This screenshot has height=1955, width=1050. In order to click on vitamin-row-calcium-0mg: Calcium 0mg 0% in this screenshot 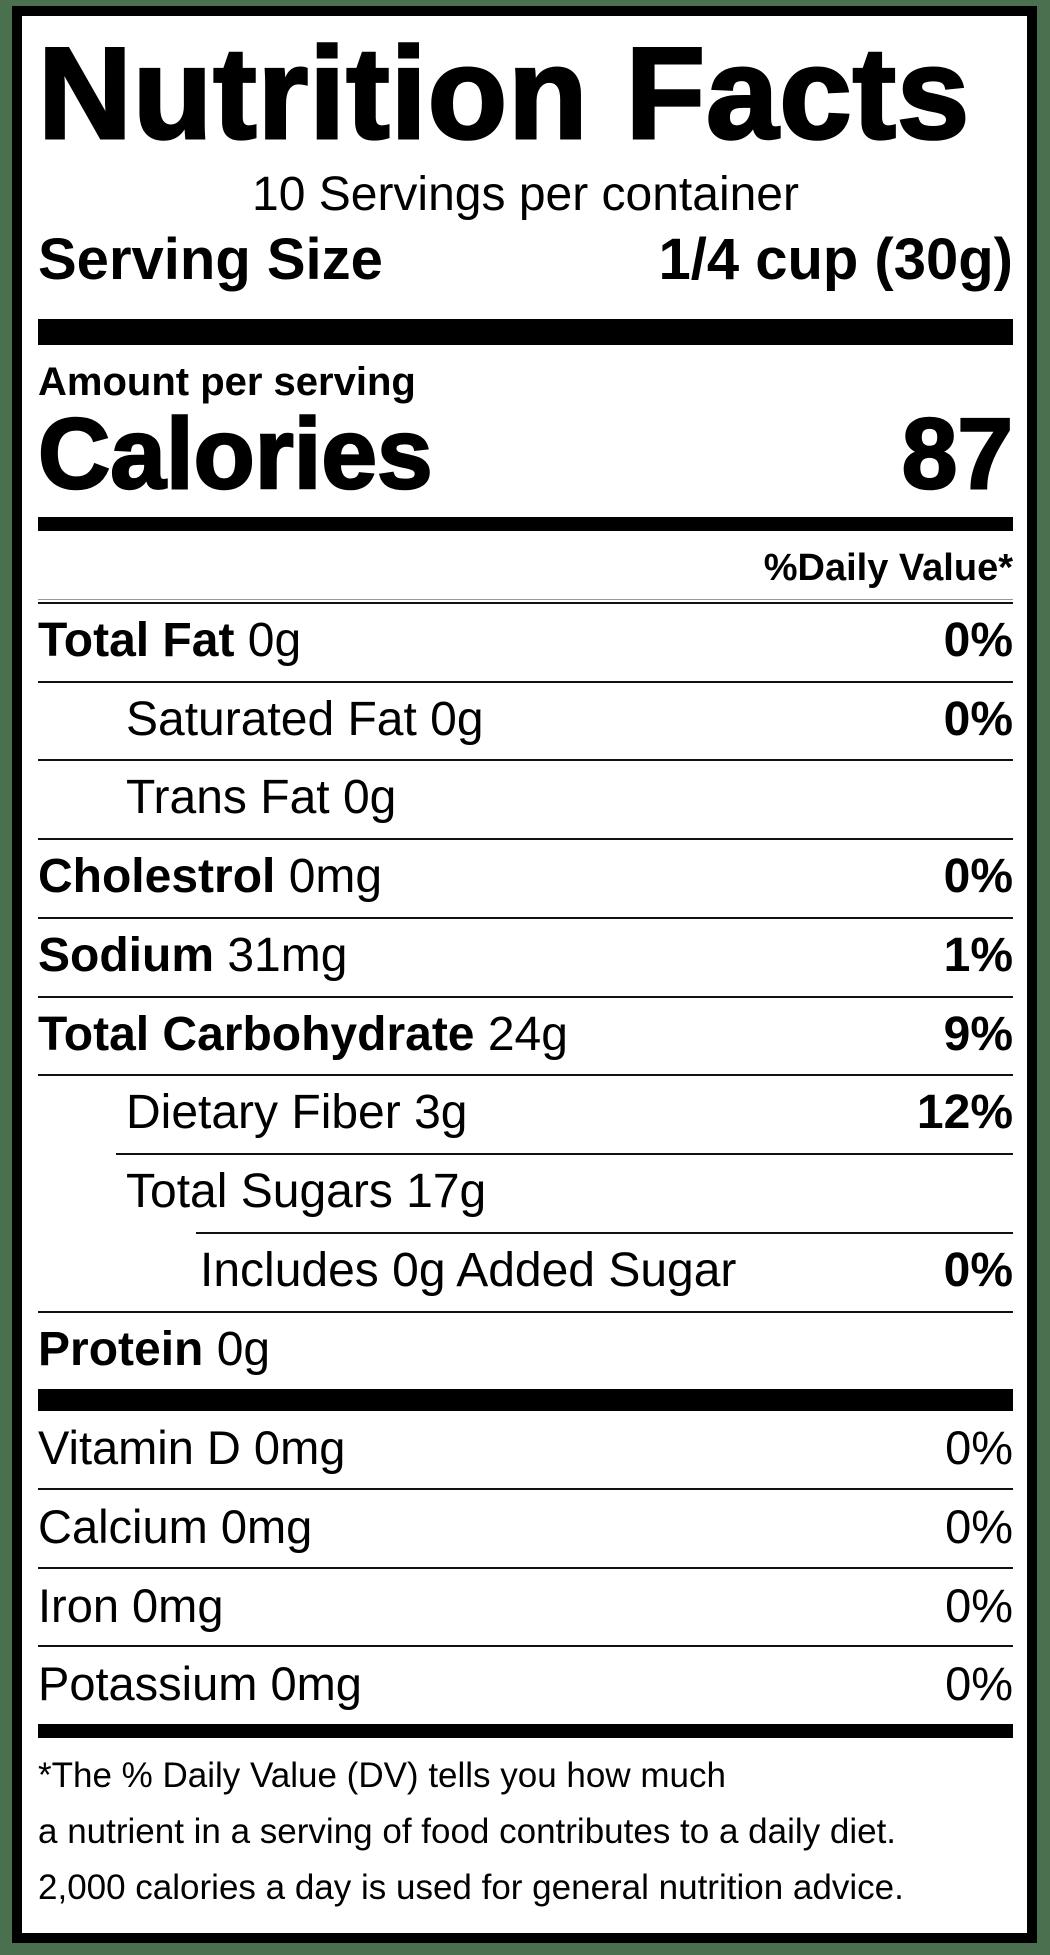, I will do `click(525, 1528)`.